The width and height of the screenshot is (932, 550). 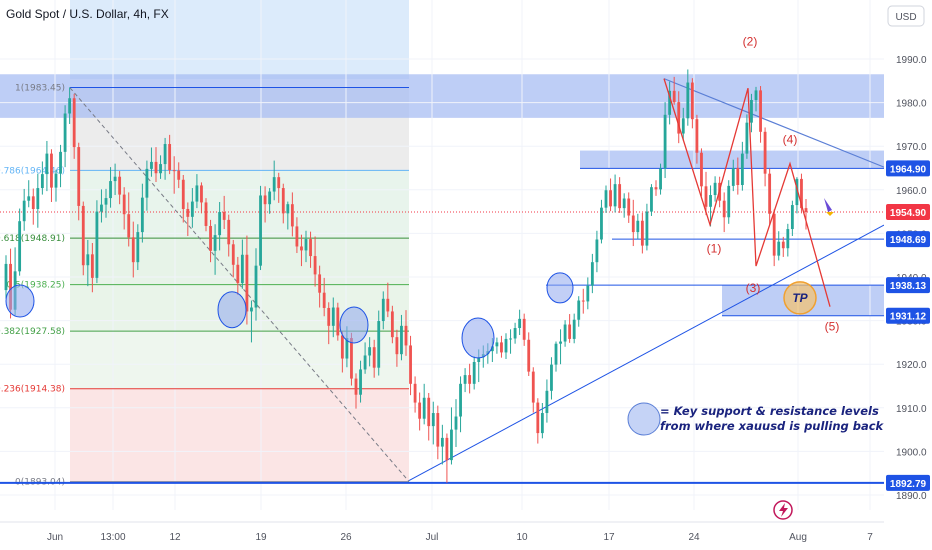 What do you see at coordinates (798, 537) in the screenshot?
I see `x-tick-label: Aug` at bounding box center [798, 537].